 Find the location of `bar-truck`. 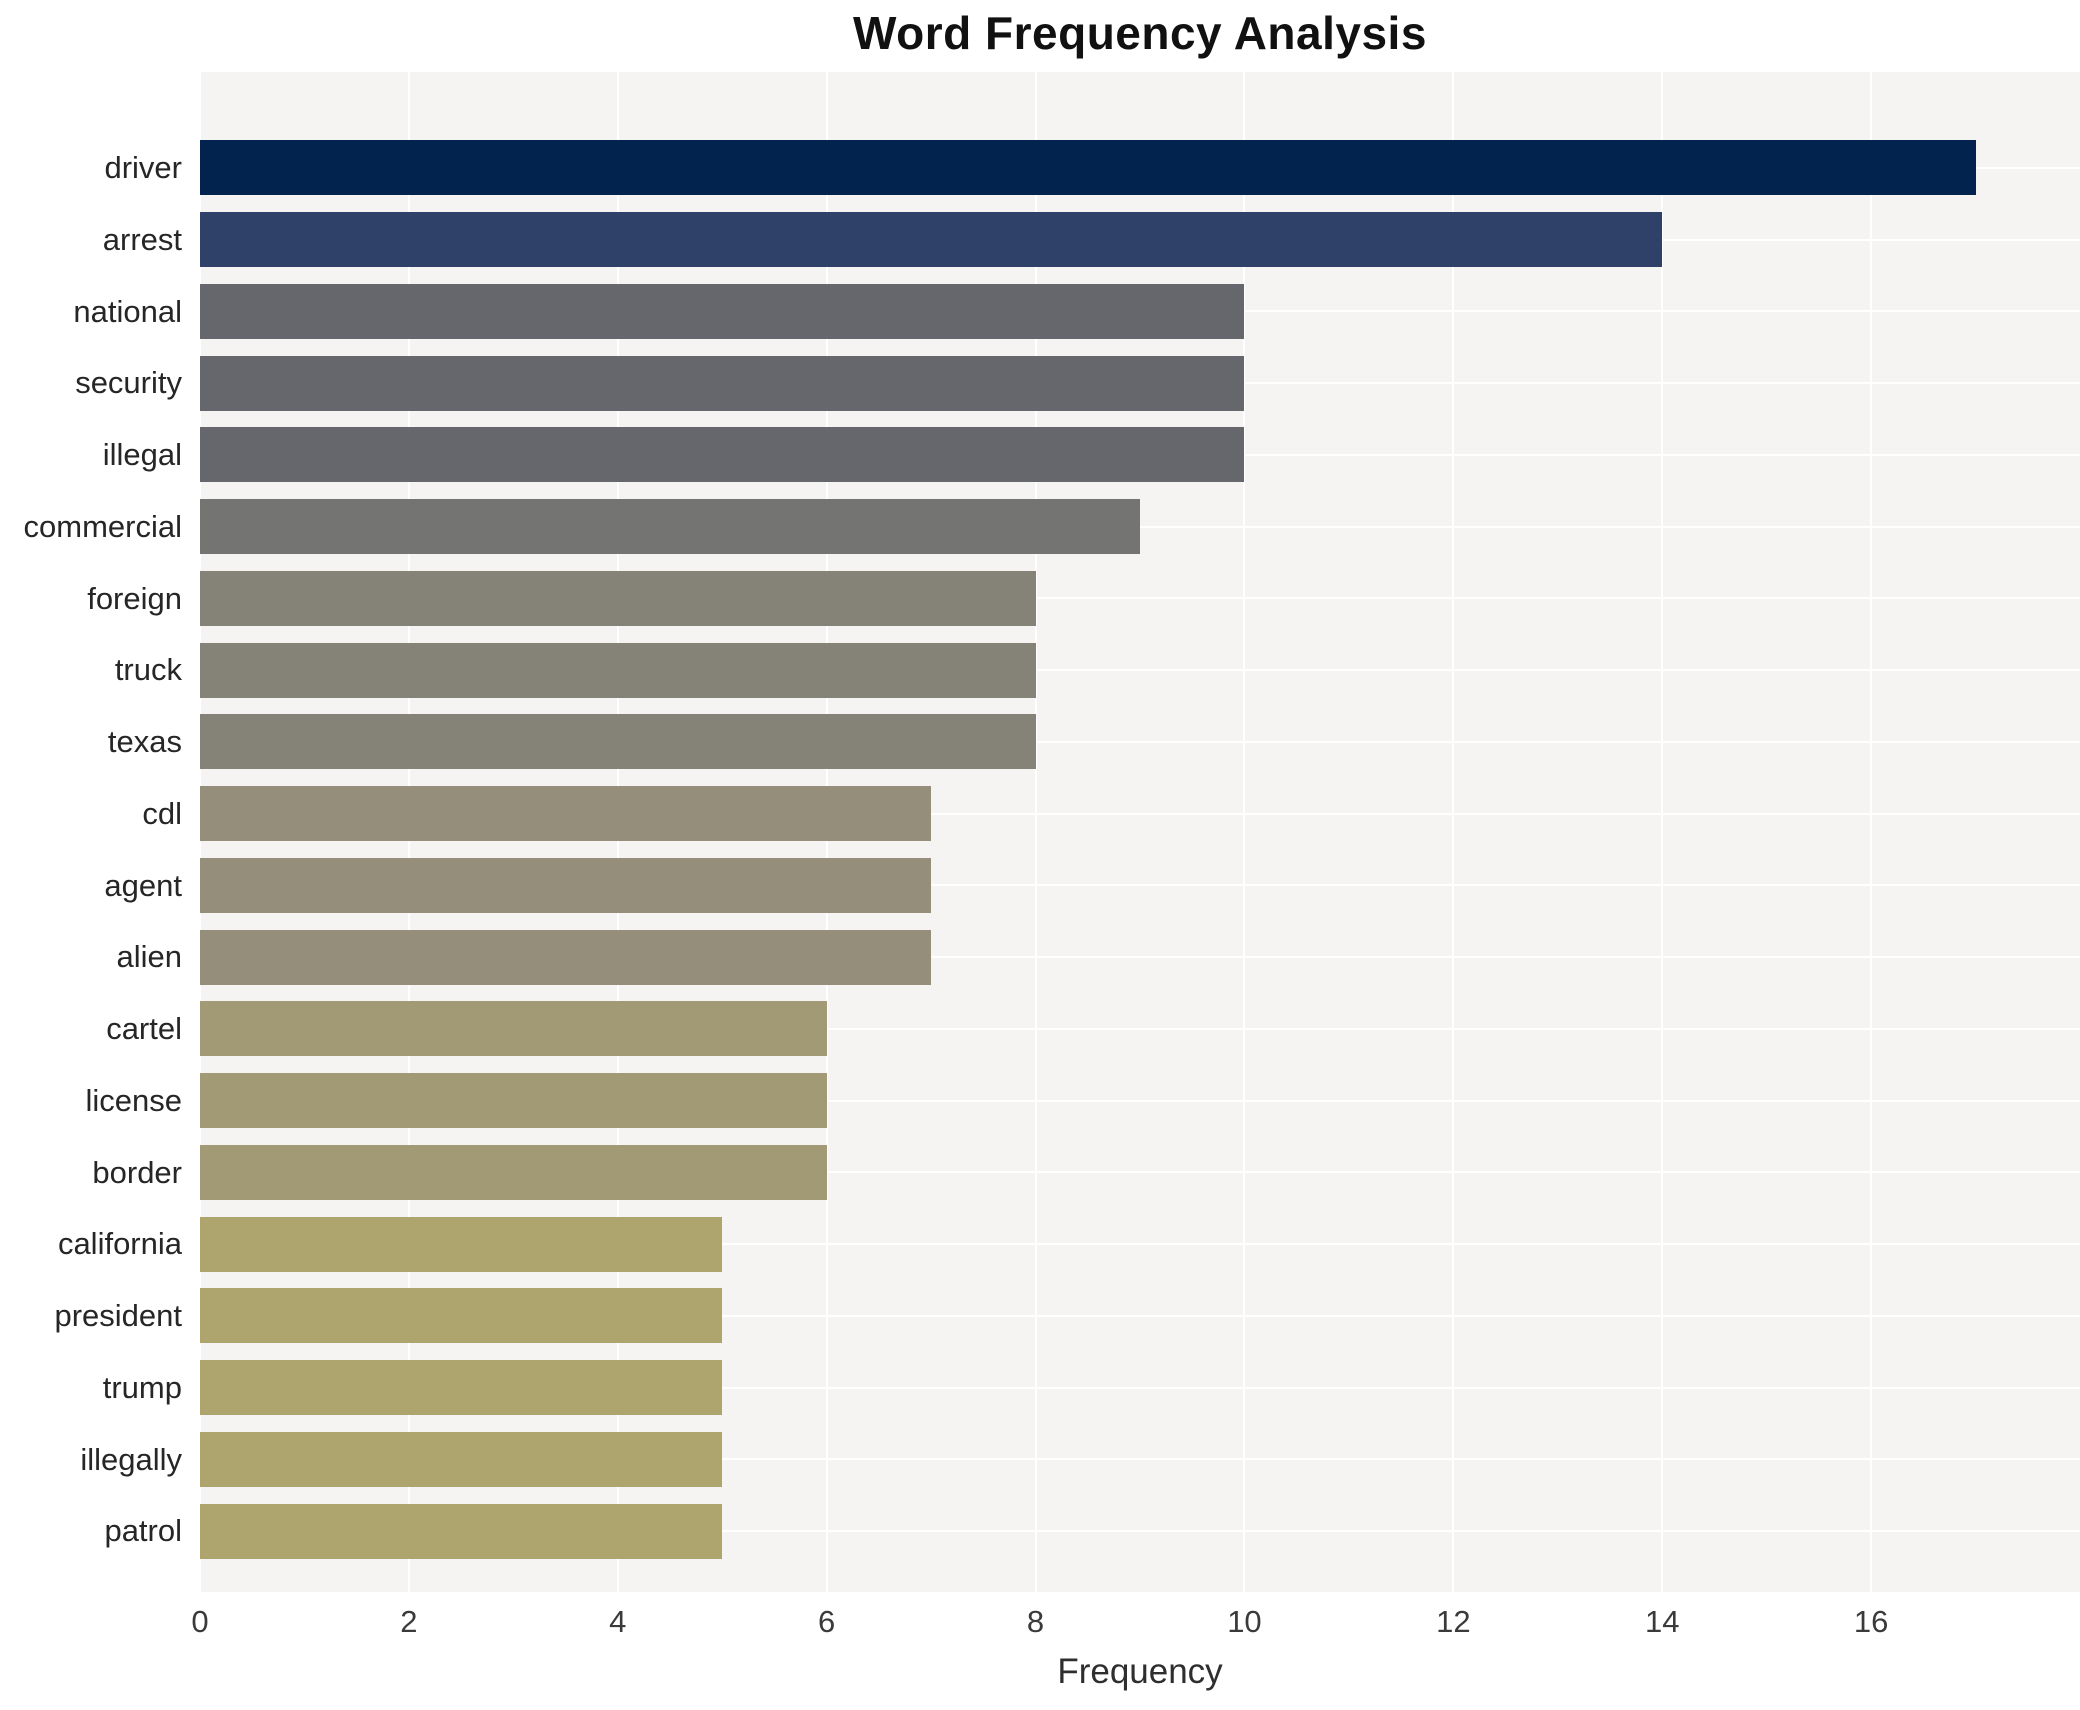

bar-truck is located at coordinates (618, 670).